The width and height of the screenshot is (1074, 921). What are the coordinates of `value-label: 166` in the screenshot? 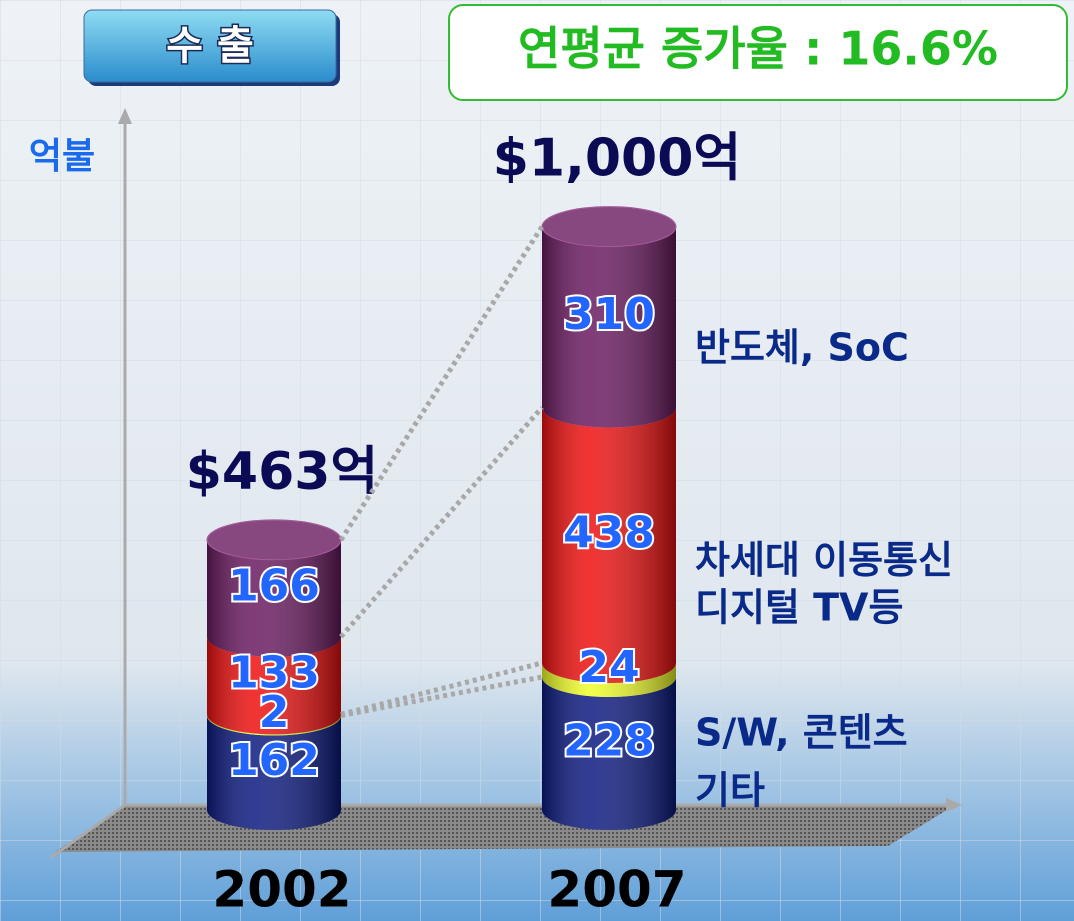 It's located at (274, 585).